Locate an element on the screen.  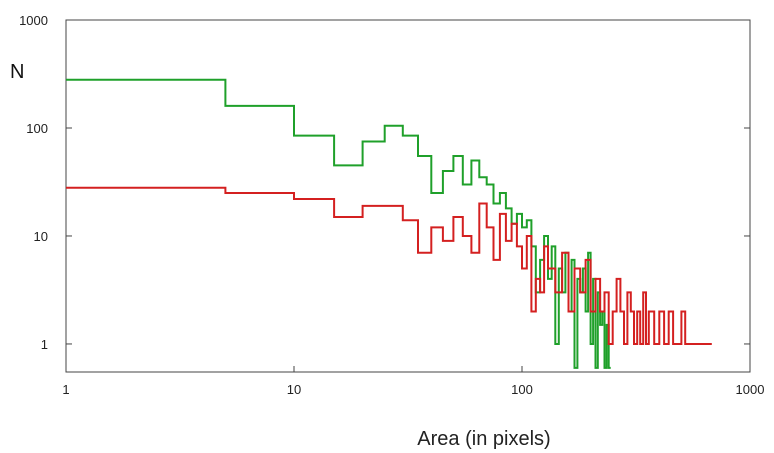
y-tick-label-1000: 1000 is located at coordinates (33, 20).